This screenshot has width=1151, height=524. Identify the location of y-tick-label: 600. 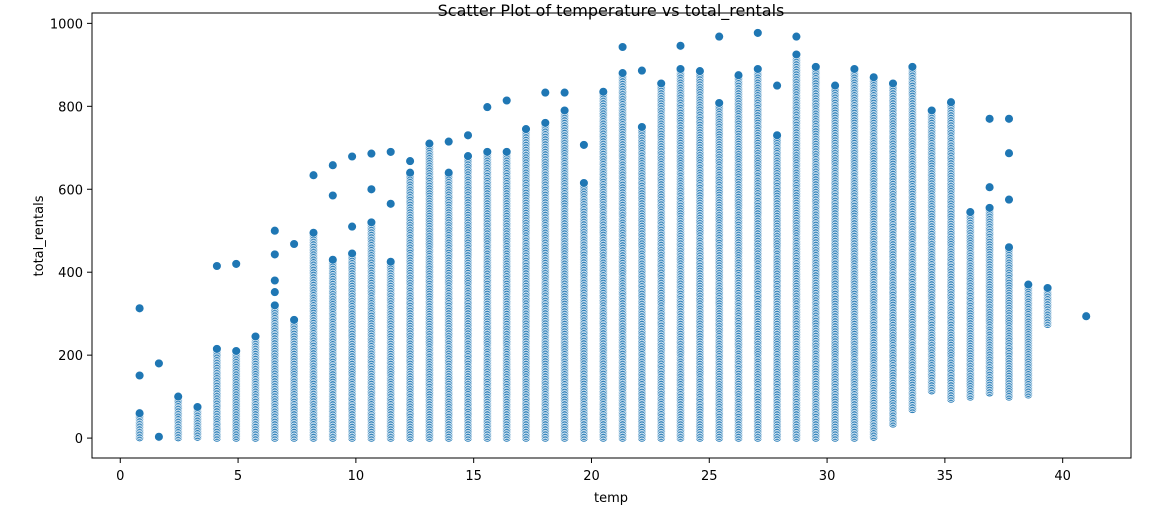
(70, 190).